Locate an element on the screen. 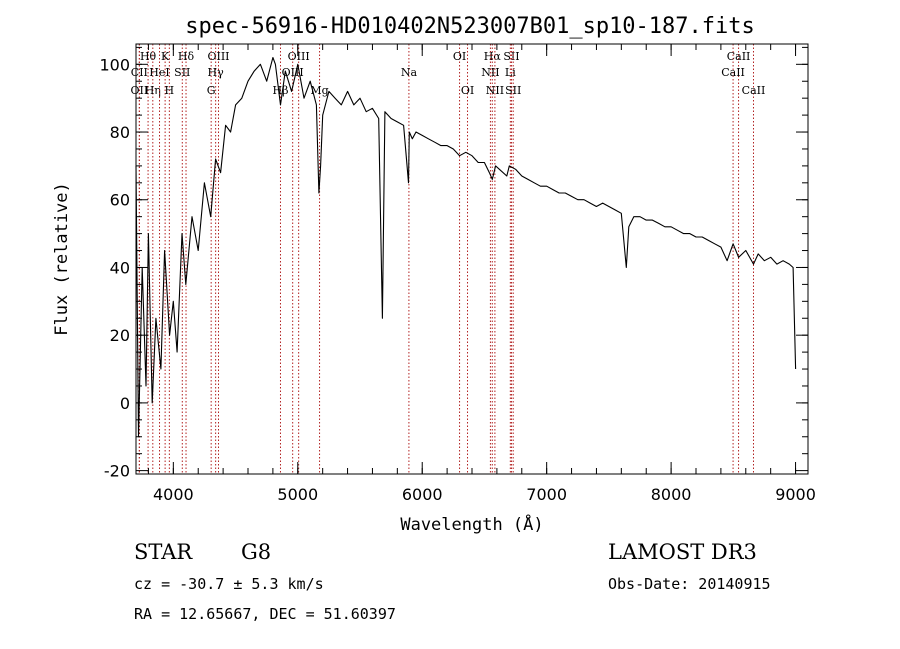  coordinates-readout: RA = 12.65667, DEC = 51.60397 is located at coordinates (265, 614).